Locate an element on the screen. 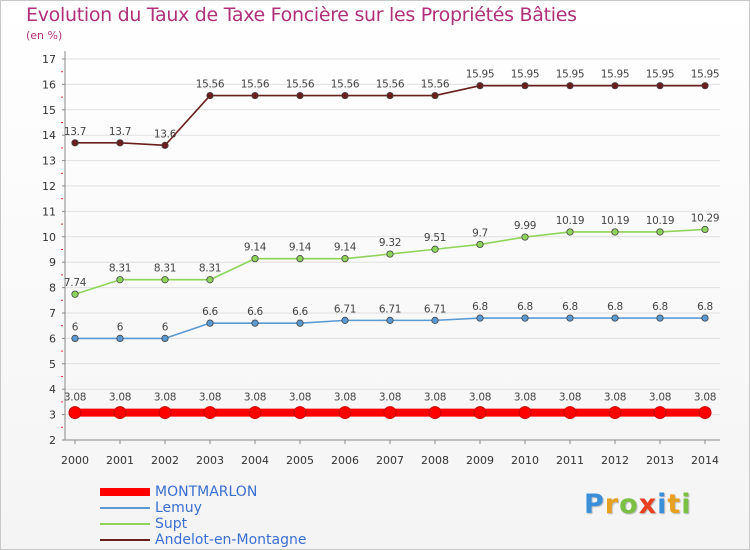 The width and height of the screenshot is (750, 550). y-tick-label: 14 is located at coordinates (49, 135).